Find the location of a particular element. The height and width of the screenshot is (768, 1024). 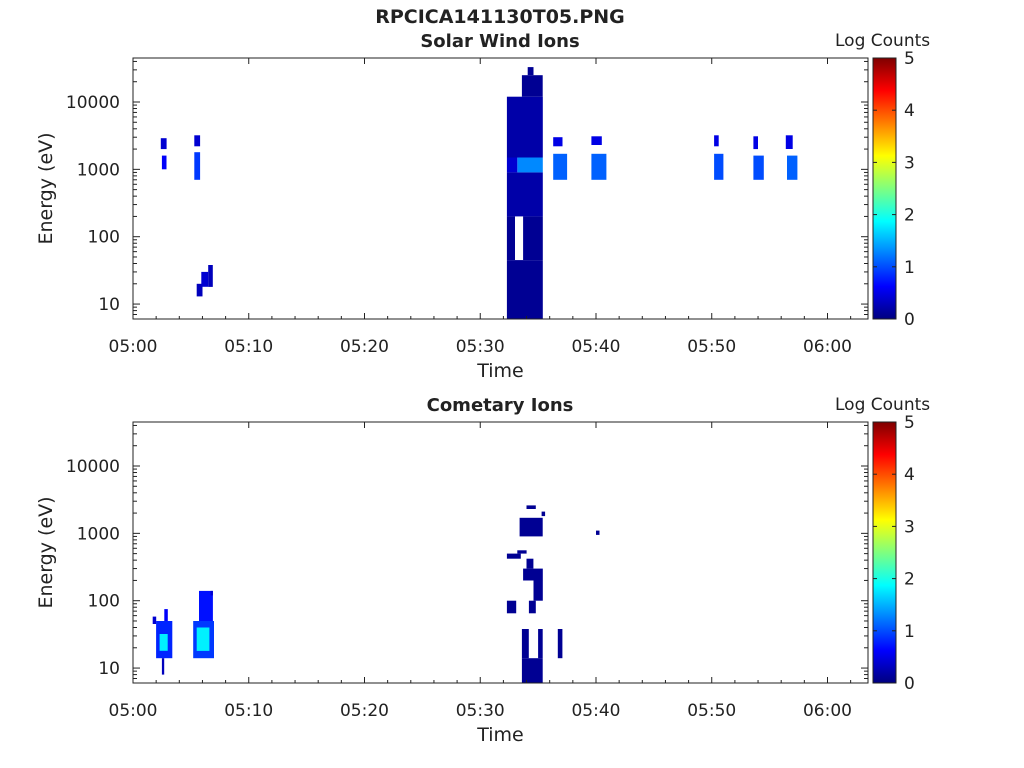

colorbar-label-top: Log Counts is located at coordinates (883, 41).